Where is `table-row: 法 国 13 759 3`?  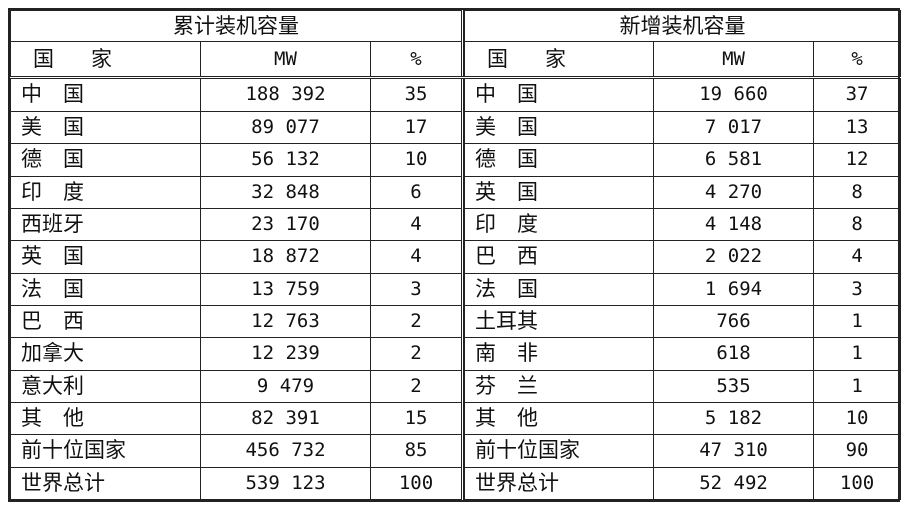 table-row: 法 国 13 759 3 is located at coordinates (237, 289).